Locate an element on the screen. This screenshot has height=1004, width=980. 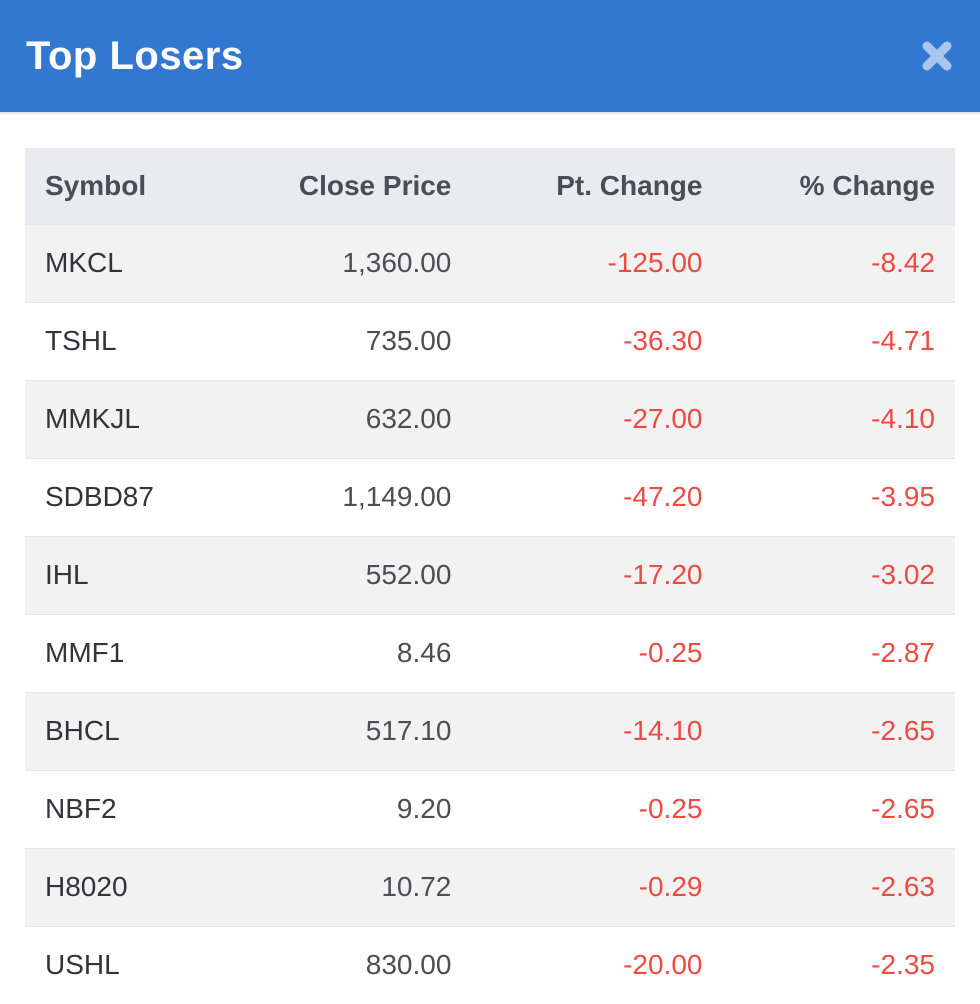
modal-header: Top Losers is located at coordinates (490, 57).